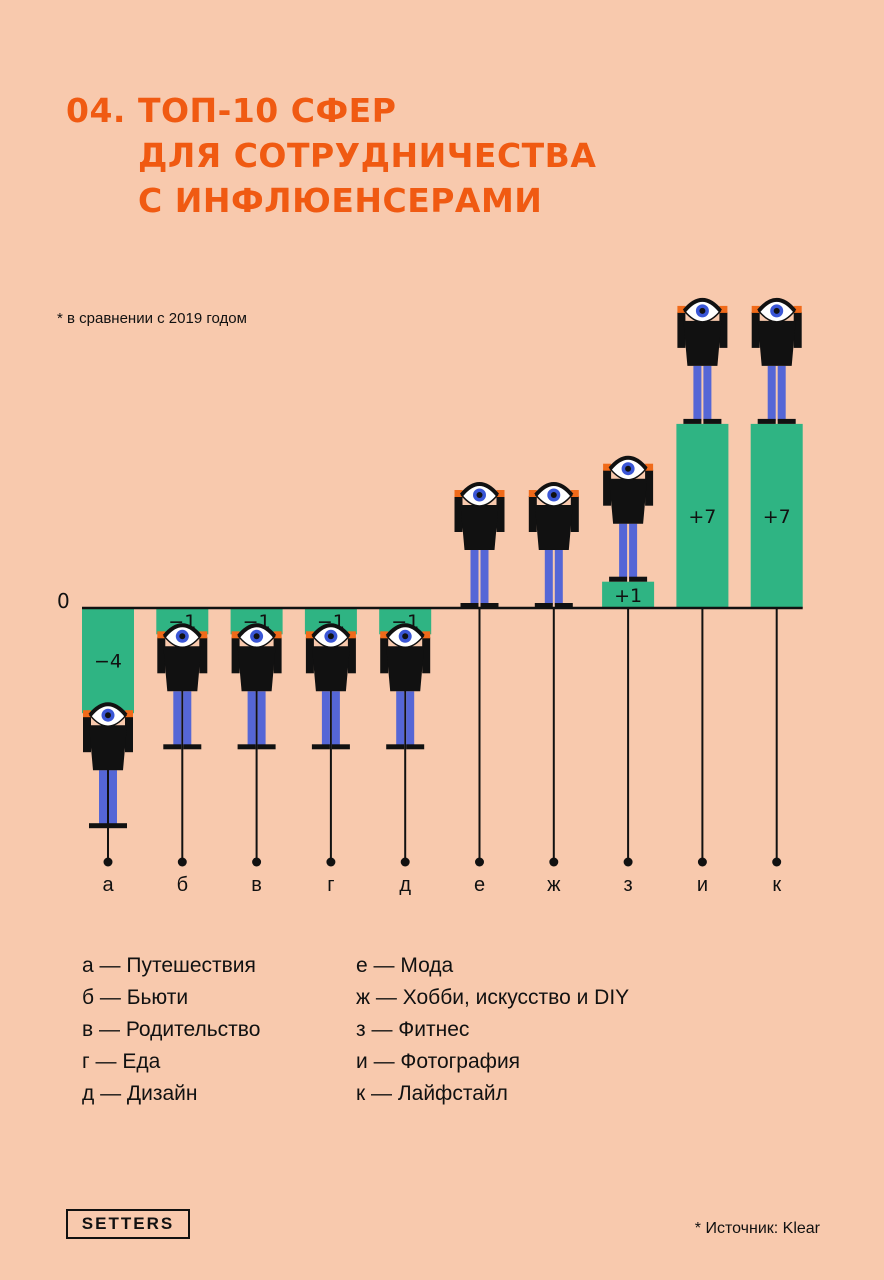 Image resolution: width=884 pixels, height=1280 pixels. What do you see at coordinates (776, 885) in the screenshot?
I see `category-label: к` at bounding box center [776, 885].